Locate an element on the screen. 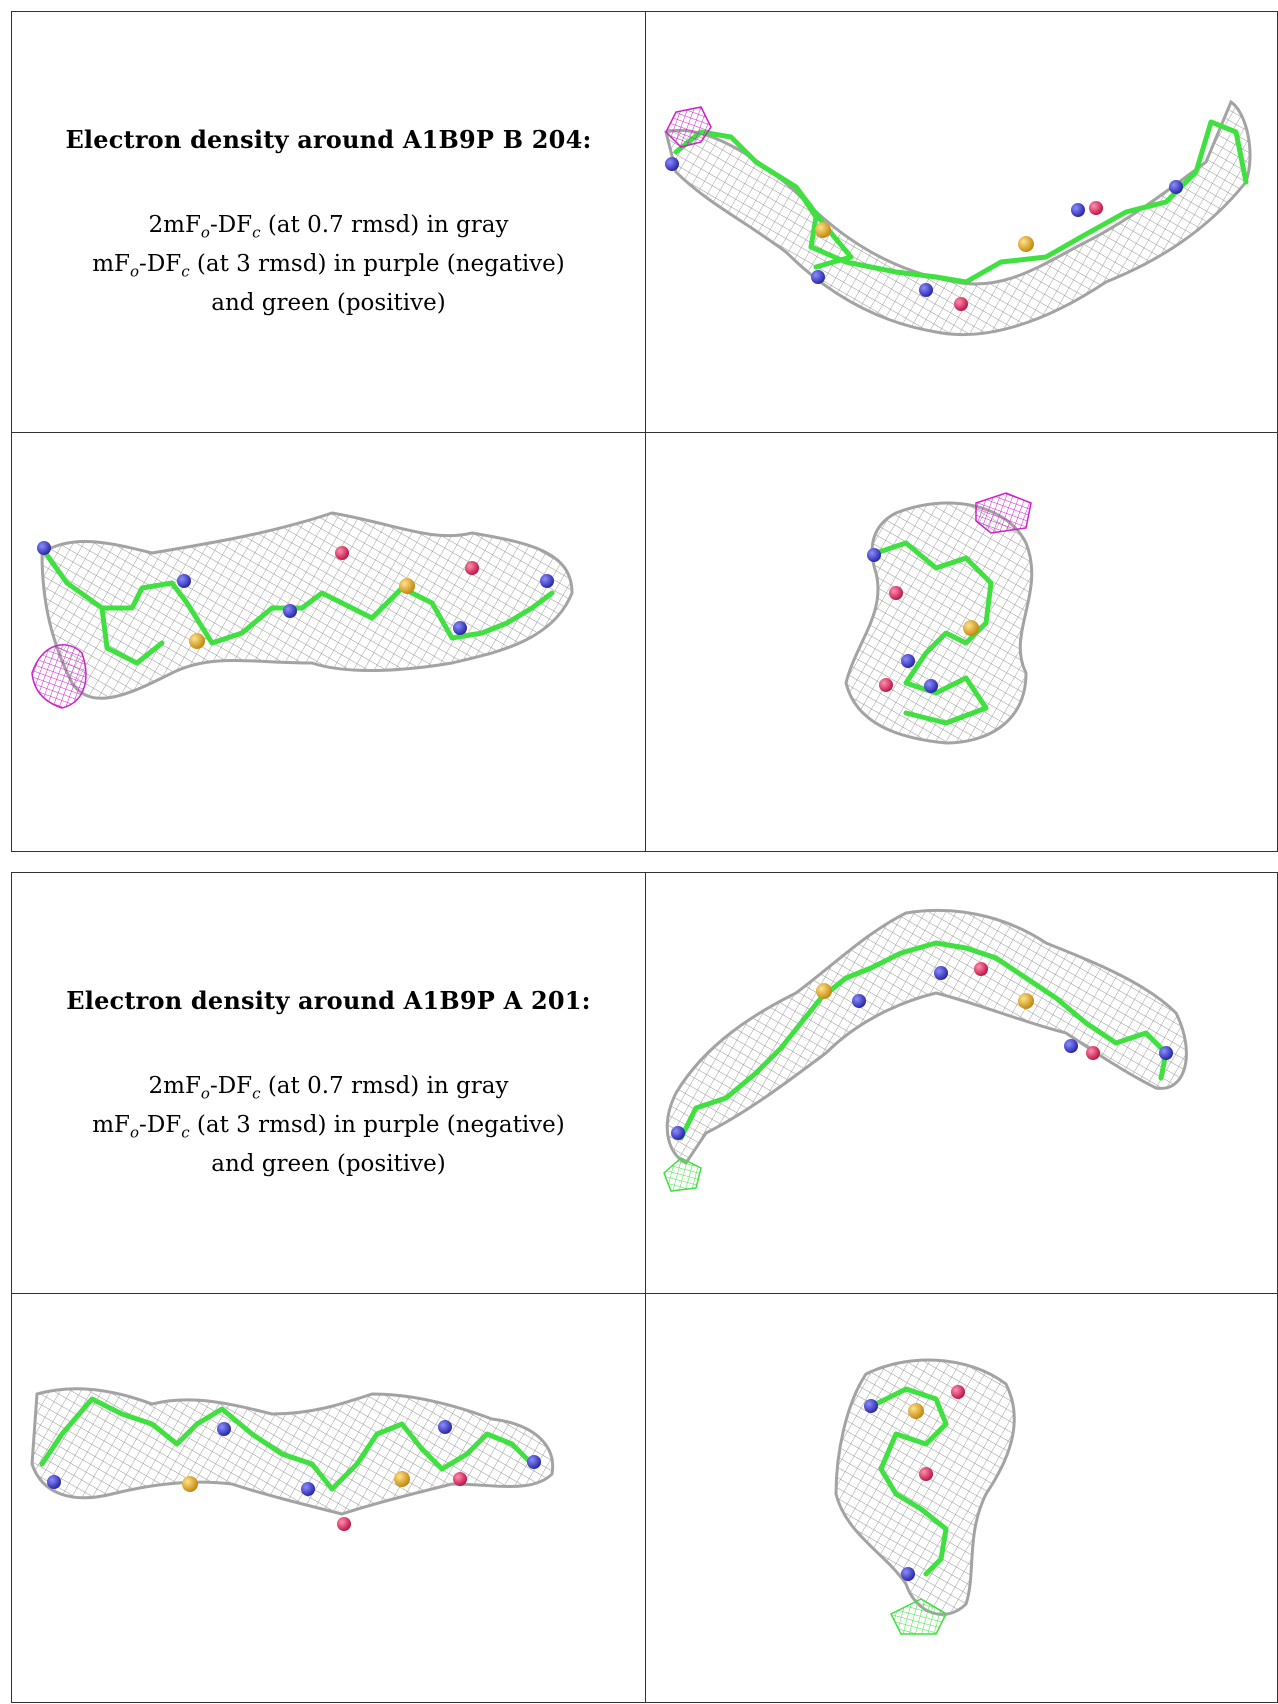 Image resolution: width=1278 pixels, height=1704 pixels. section-title: Electron density around A1B9P A 201: is located at coordinates (328, 1001).